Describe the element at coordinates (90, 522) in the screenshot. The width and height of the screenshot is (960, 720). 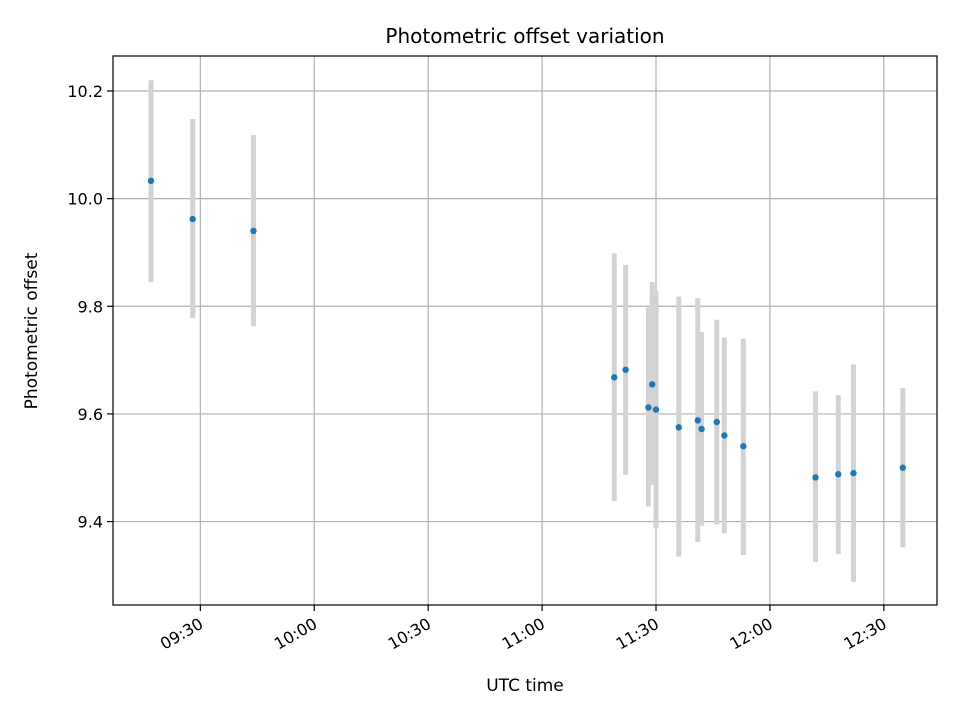
I see `y-tick-label: 9.4` at that location.